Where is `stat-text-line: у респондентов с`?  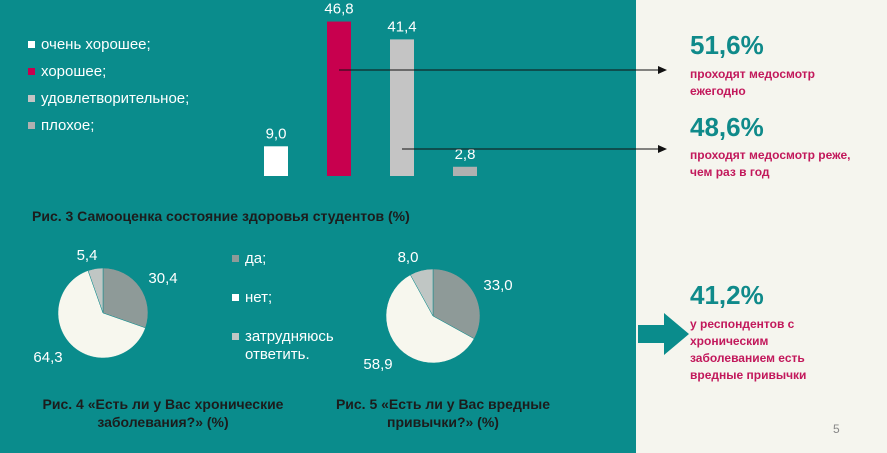 stat-text-line: у респондентов с is located at coordinates (742, 324).